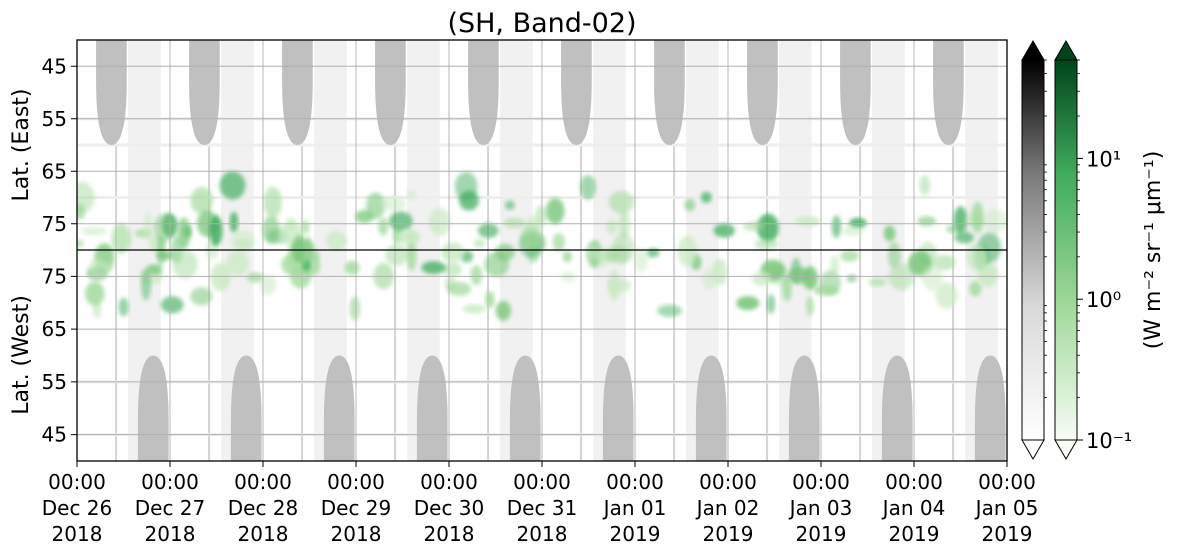  What do you see at coordinates (54, 171) in the screenshot?
I see `y-tick-label: 65` at bounding box center [54, 171].